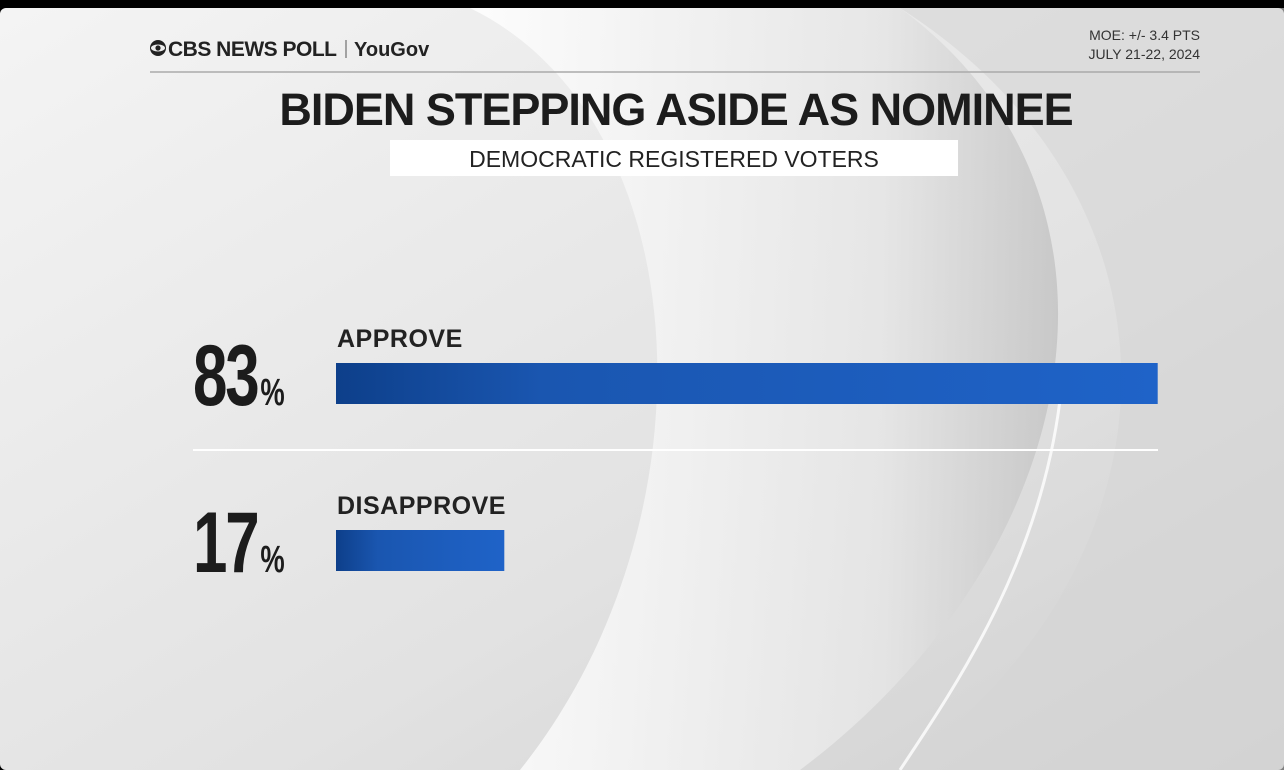 Image resolution: width=1284 pixels, height=770 pixels. I want to click on cbs-eye, so click(158, 48).